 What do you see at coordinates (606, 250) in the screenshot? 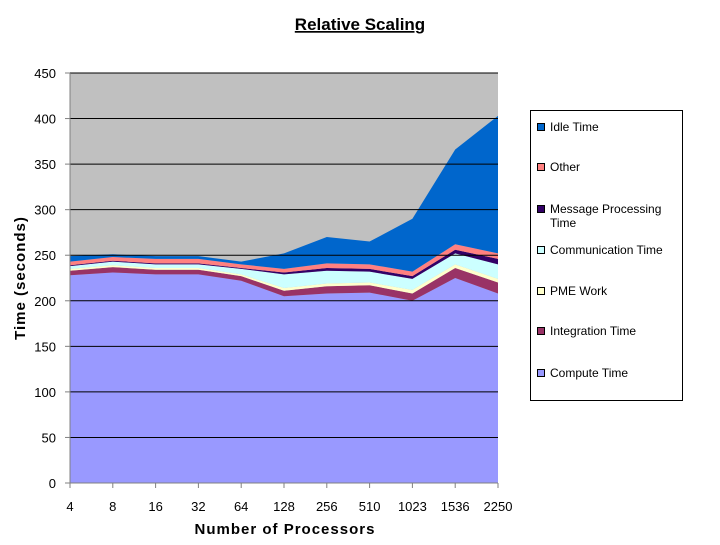
I see `legend-label: Communication Time` at bounding box center [606, 250].